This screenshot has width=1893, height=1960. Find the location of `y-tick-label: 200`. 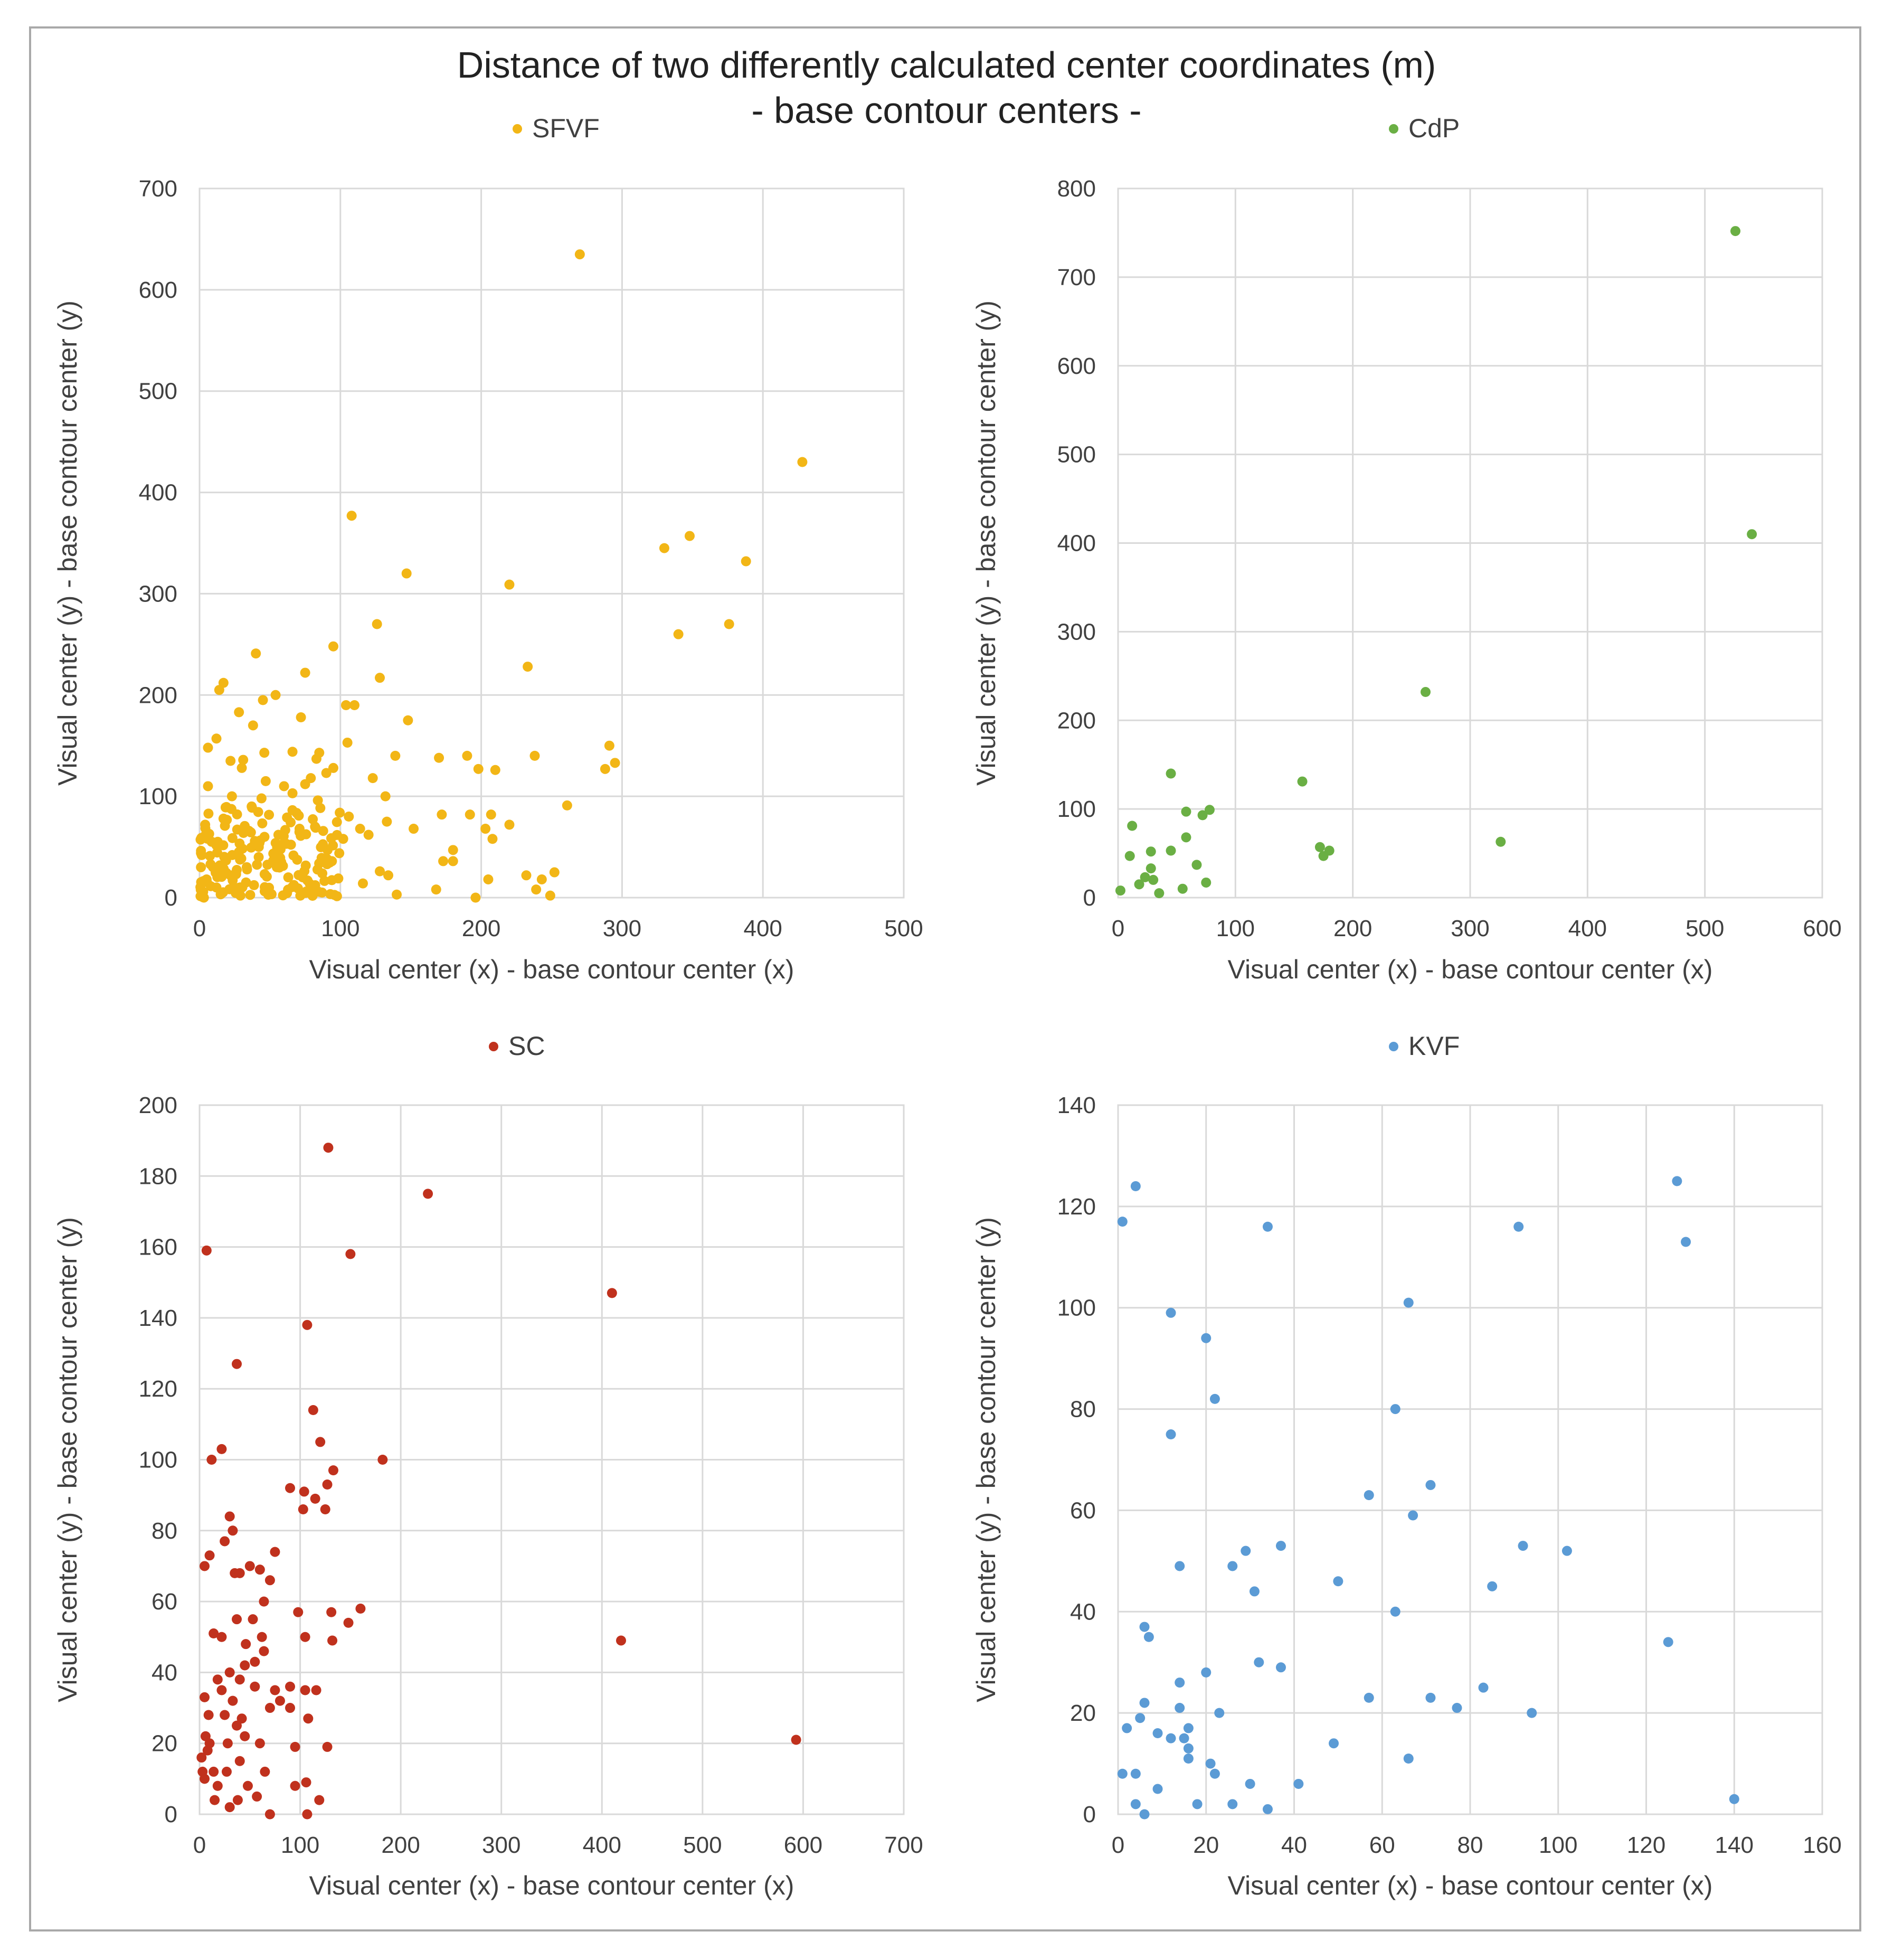

y-tick-label: 200 is located at coordinates (158, 695).